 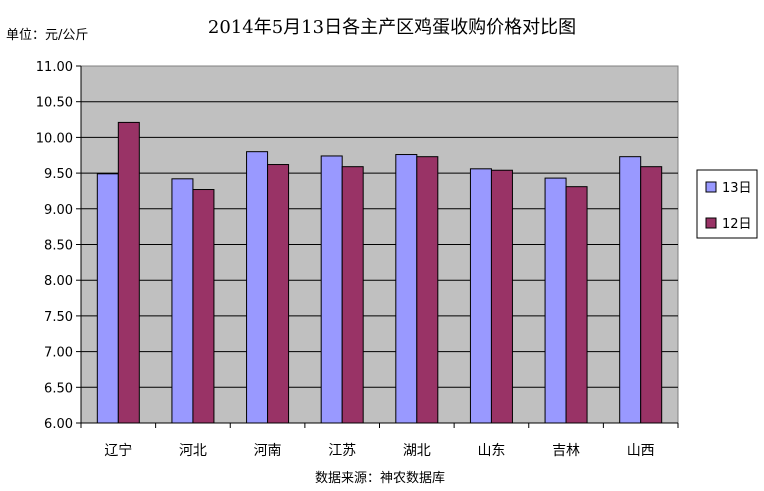 What do you see at coordinates (380, 478) in the screenshot?
I see `source-label: 数据来源：神农数据库` at bounding box center [380, 478].